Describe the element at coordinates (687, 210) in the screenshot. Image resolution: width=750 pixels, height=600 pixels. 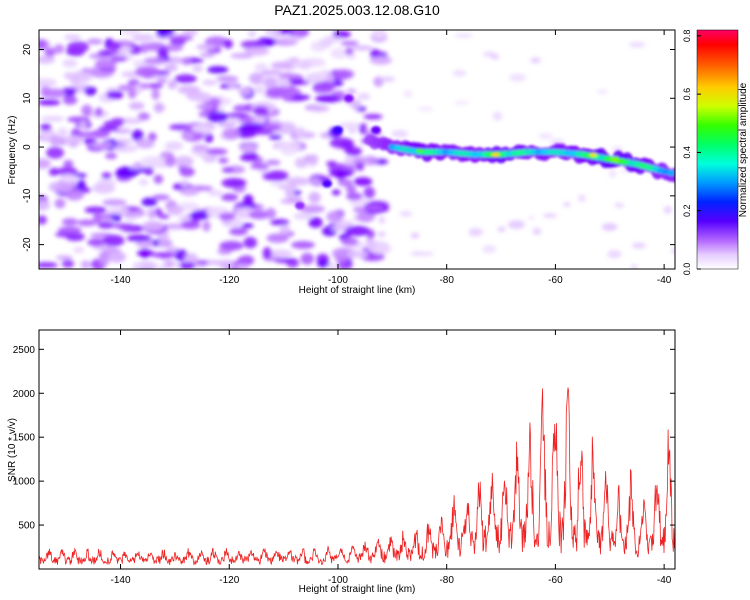
I see `colorbar-tick-label: 0.2` at that location.